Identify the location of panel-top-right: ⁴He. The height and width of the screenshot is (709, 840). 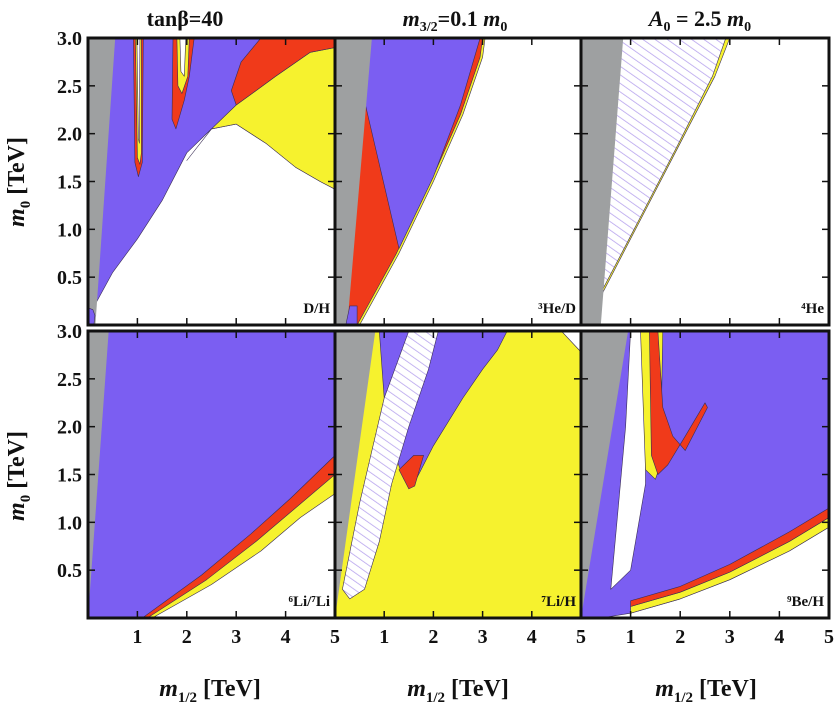
(705, 181).